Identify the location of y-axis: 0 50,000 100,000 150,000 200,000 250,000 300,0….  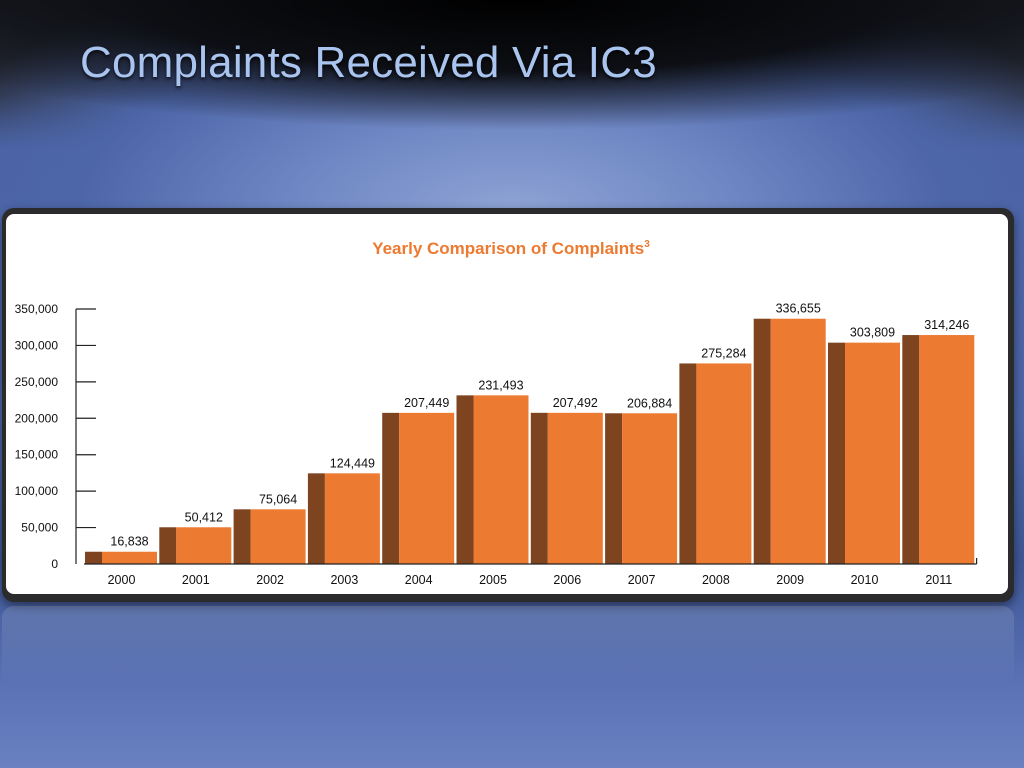
(55, 436).